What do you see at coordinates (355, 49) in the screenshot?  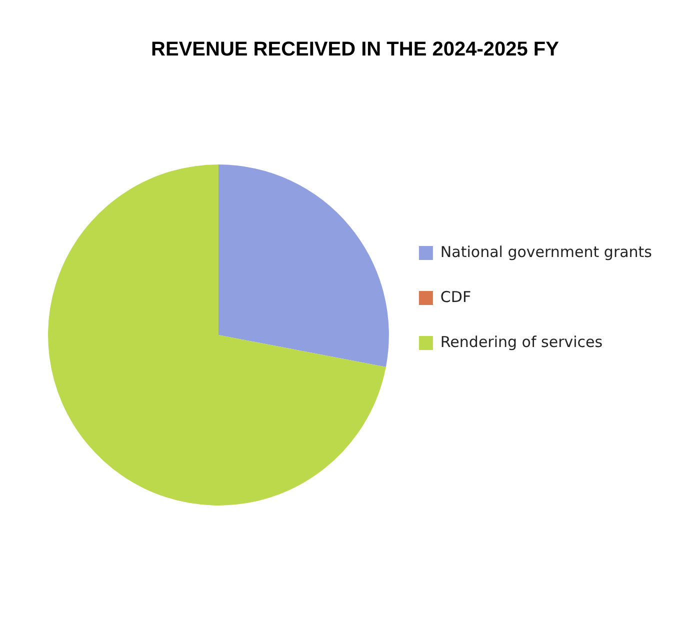 I see `chart-title: REVENUE RECEIVED IN THE 2024-2025 FY` at bounding box center [355, 49].